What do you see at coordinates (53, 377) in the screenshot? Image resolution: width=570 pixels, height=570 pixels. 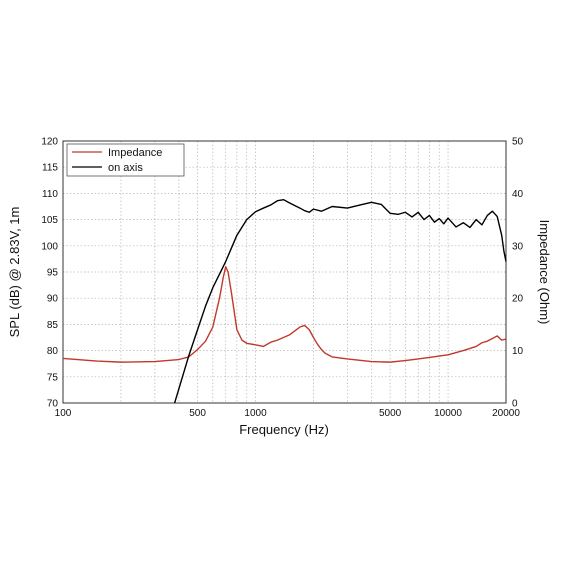 I see `y-tick-label: 75` at bounding box center [53, 377].